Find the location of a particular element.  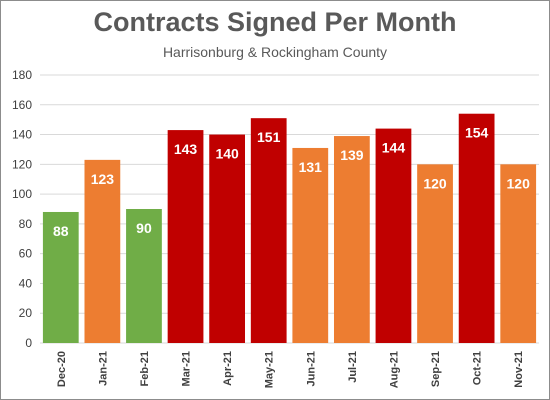

chart-title: Contracts Signed Per Month is located at coordinates (275, 22).